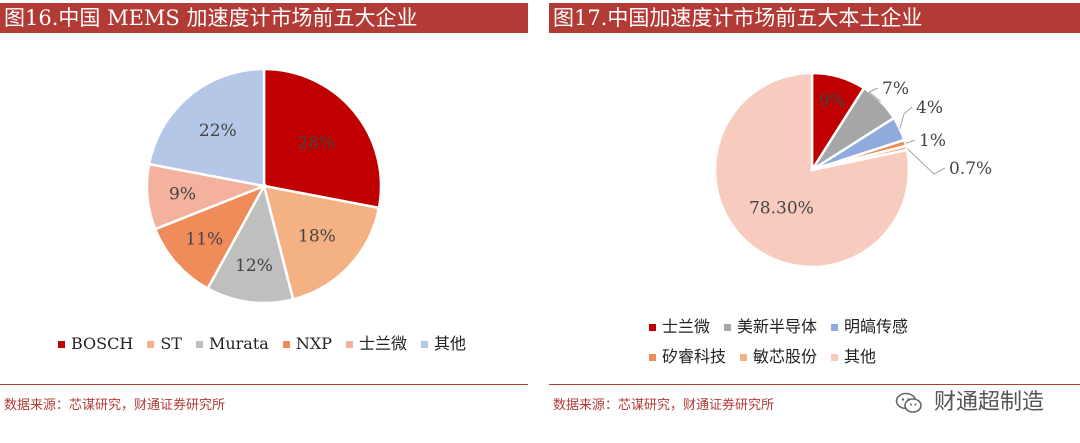 The image size is (1080, 443). What do you see at coordinates (988, 402) in the screenshot?
I see `watermark-text: 财通超制造` at bounding box center [988, 402].